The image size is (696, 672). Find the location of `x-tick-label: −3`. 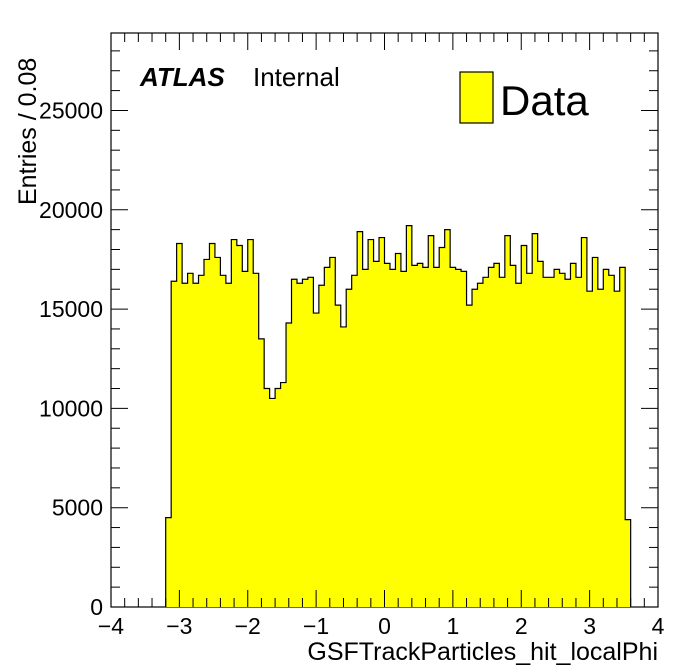

x-tick-label: −3 is located at coordinates (179, 626).